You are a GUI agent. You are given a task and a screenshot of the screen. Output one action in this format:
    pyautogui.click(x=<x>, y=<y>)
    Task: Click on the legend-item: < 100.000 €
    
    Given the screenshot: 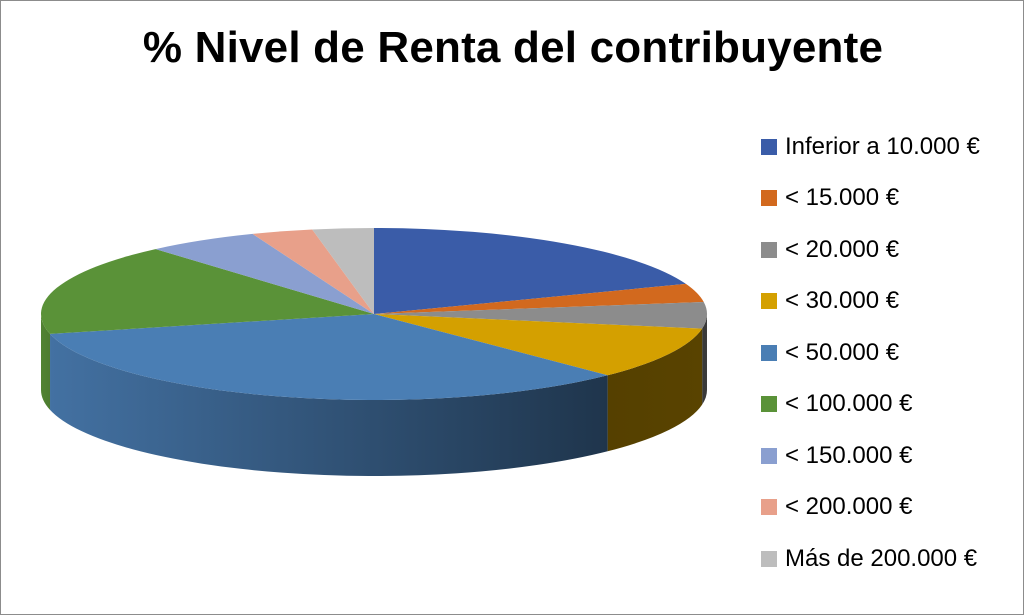 What is the action you would take?
    pyautogui.click(x=890, y=405)
    